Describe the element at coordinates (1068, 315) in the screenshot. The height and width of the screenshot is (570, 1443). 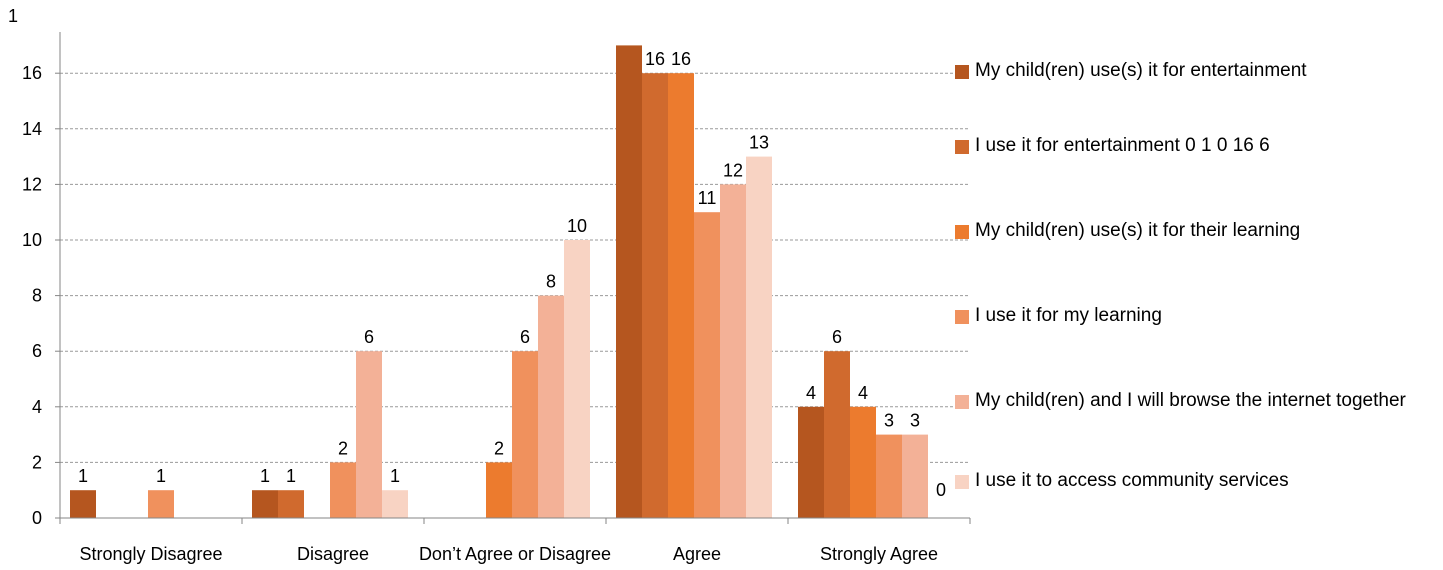
I see `legend-label: I use it for my learning` at that location.